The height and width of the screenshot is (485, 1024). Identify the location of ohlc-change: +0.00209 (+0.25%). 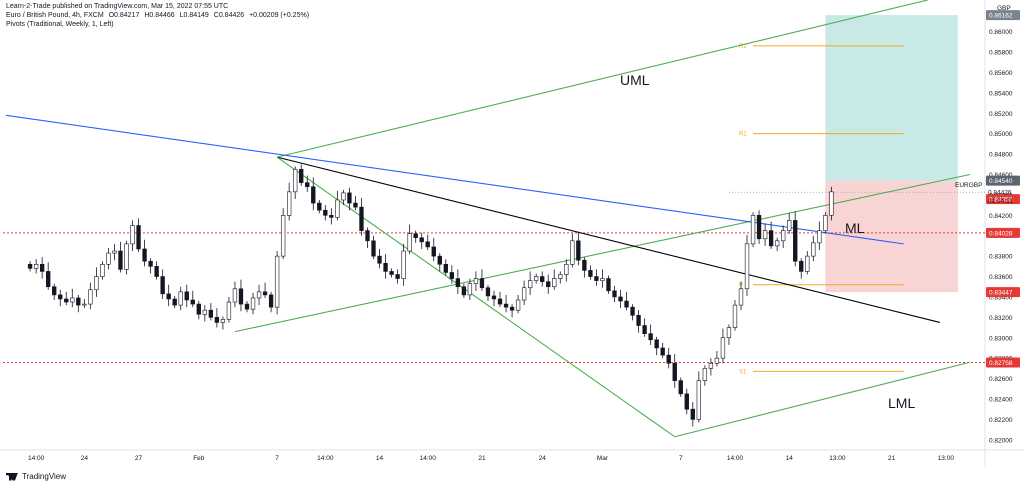
(279, 15).